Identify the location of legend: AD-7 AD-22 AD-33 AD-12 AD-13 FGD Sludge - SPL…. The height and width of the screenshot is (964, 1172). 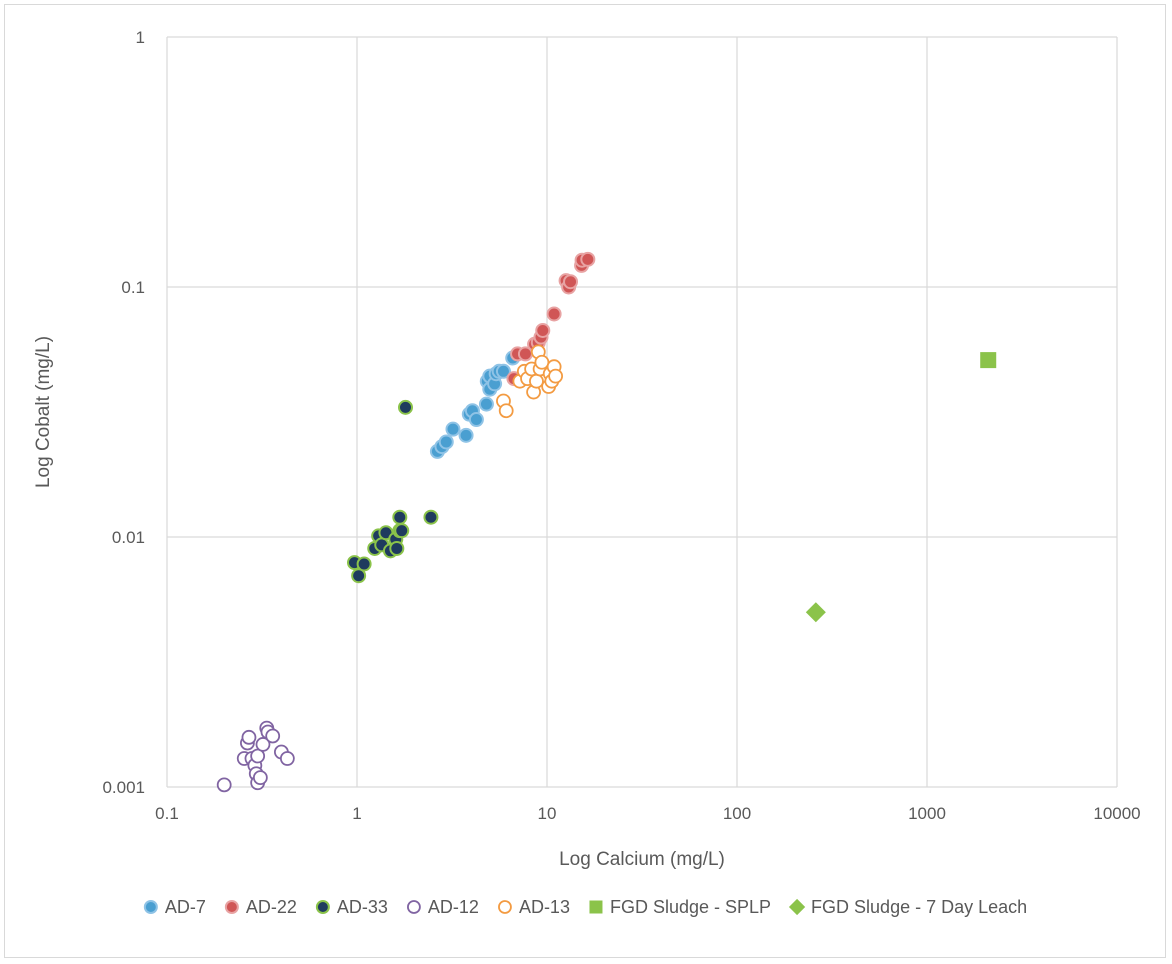
(585, 907).